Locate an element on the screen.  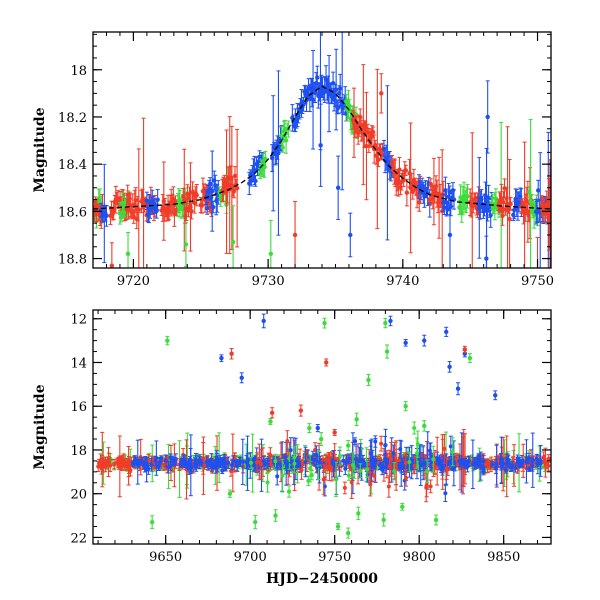
y-tick-label: 12 is located at coordinates (78, 320).